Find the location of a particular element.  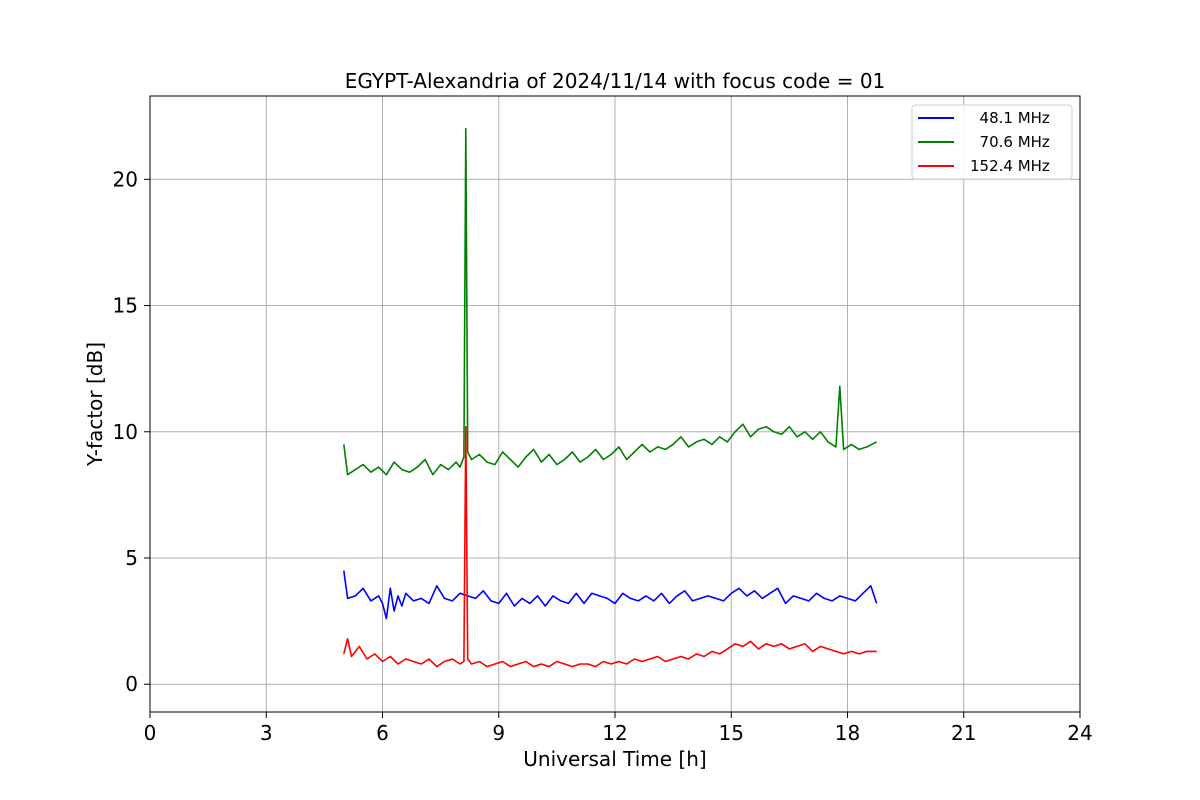

legend-label-2: 152.4 MHz is located at coordinates (1010, 166).